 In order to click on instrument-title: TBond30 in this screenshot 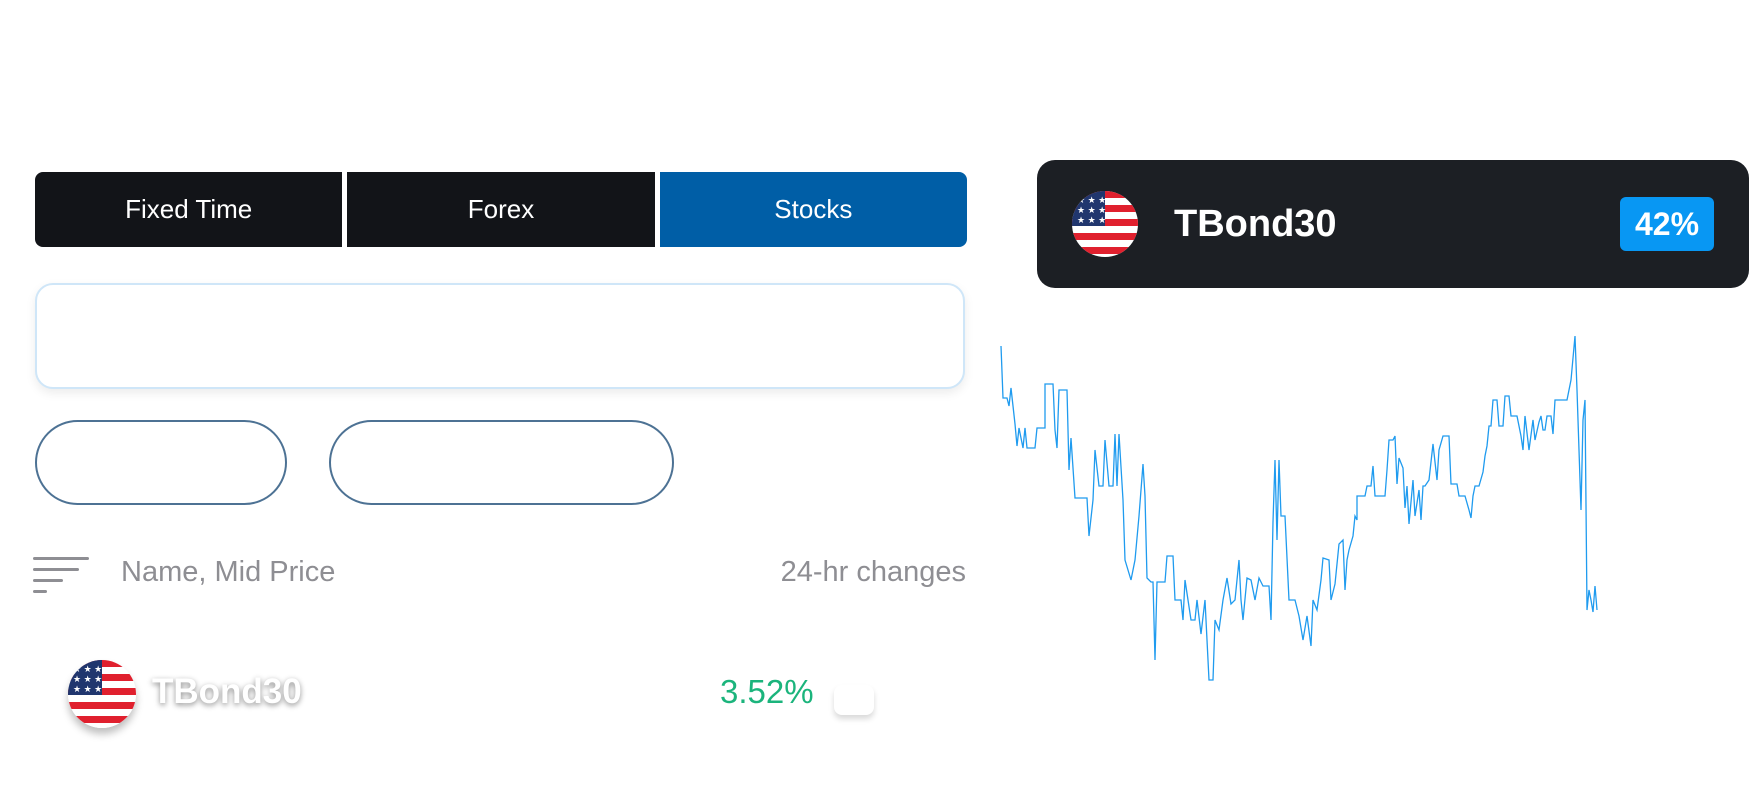, I will do `click(1255, 224)`.